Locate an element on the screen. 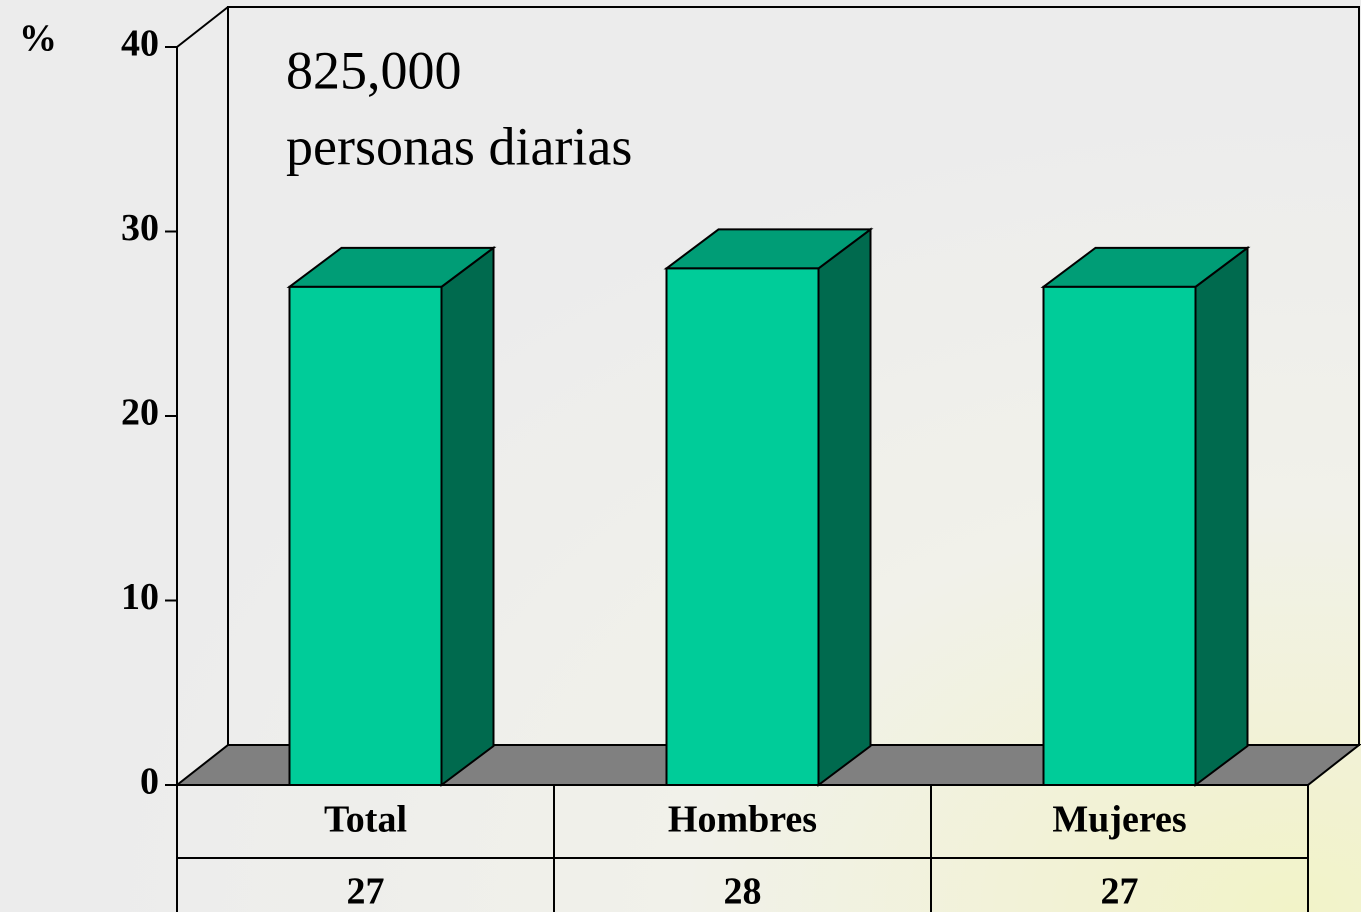 The height and width of the screenshot is (912, 1361). category-label: Mujeres is located at coordinates (1119, 820).